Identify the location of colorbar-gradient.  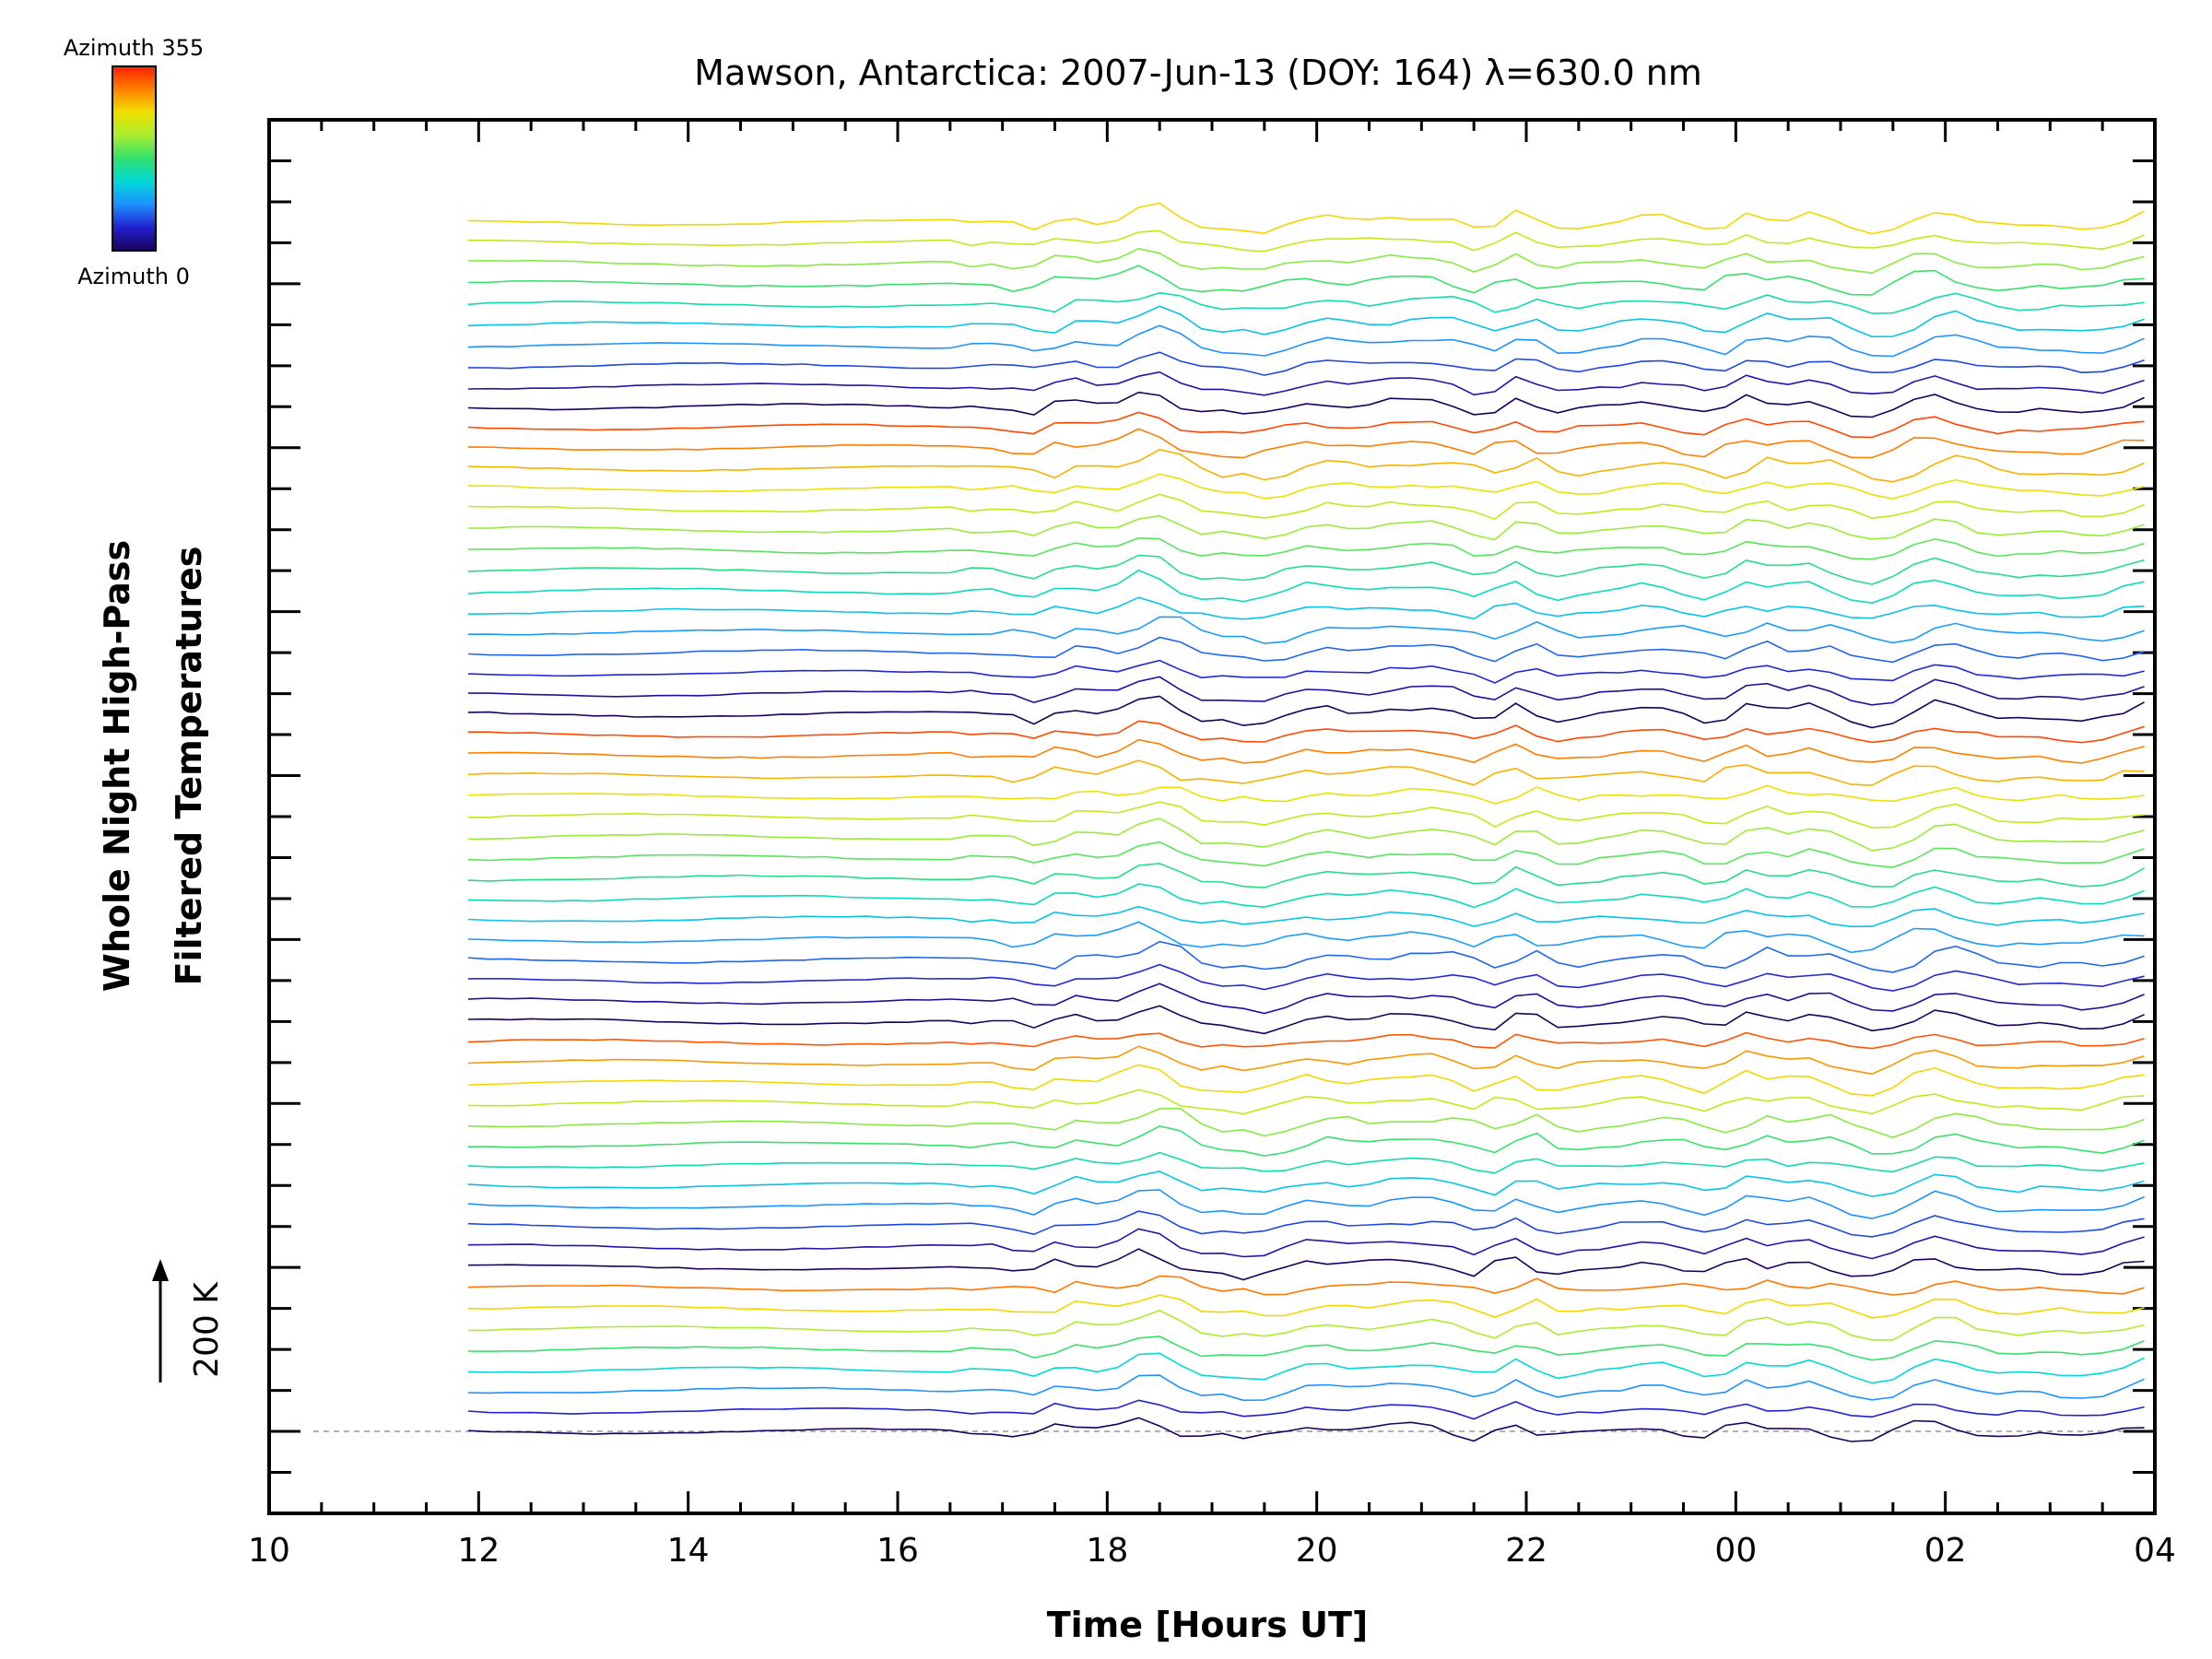
(134, 158).